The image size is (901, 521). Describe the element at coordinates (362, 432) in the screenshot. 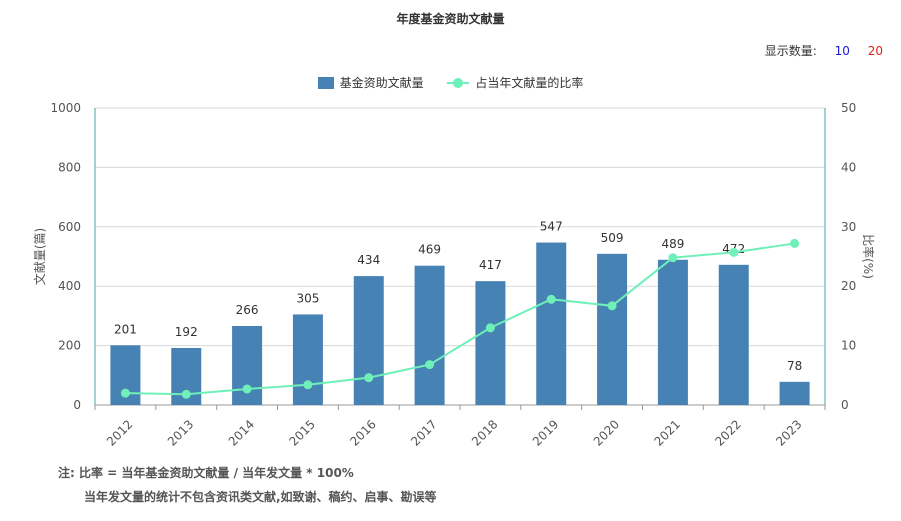

I see `x-tick-label: 2016` at that location.